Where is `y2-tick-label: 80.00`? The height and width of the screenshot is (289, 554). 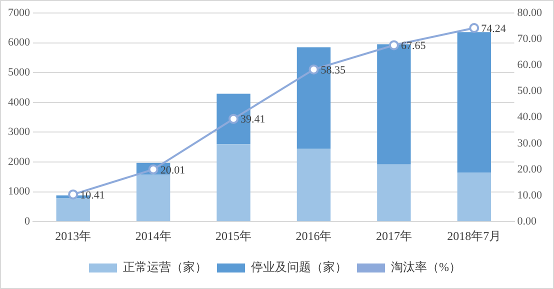
y2-tick-label: 80.00 is located at coordinates (529, 12).